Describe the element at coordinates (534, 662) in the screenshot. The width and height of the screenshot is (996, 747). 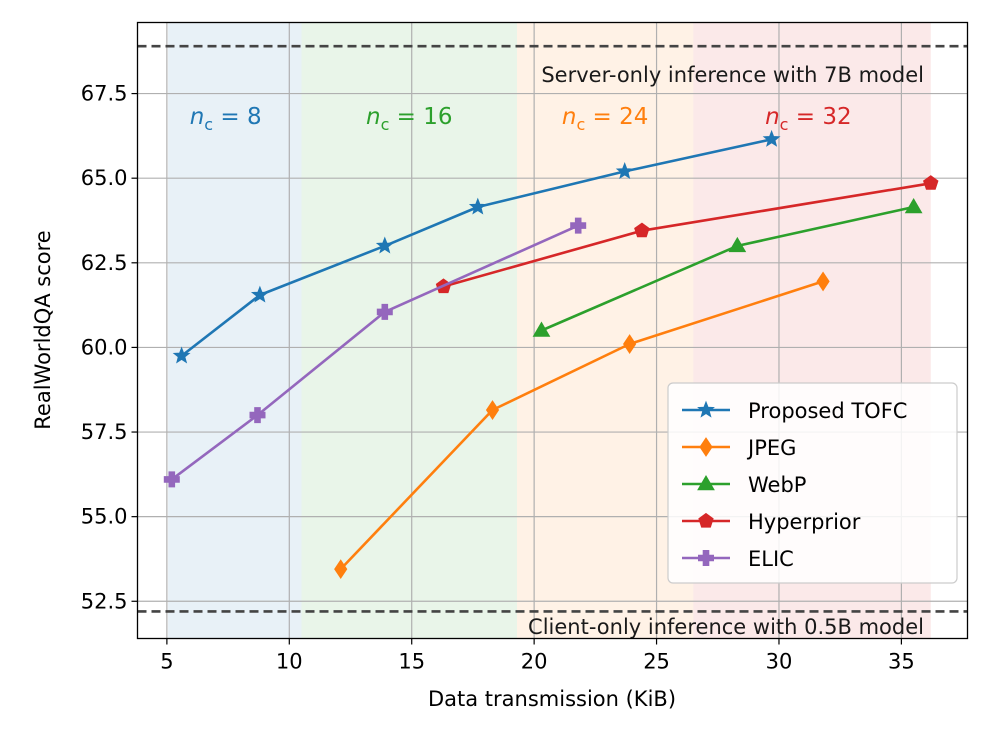
I see `x-tick-label-3: 20` at that location.